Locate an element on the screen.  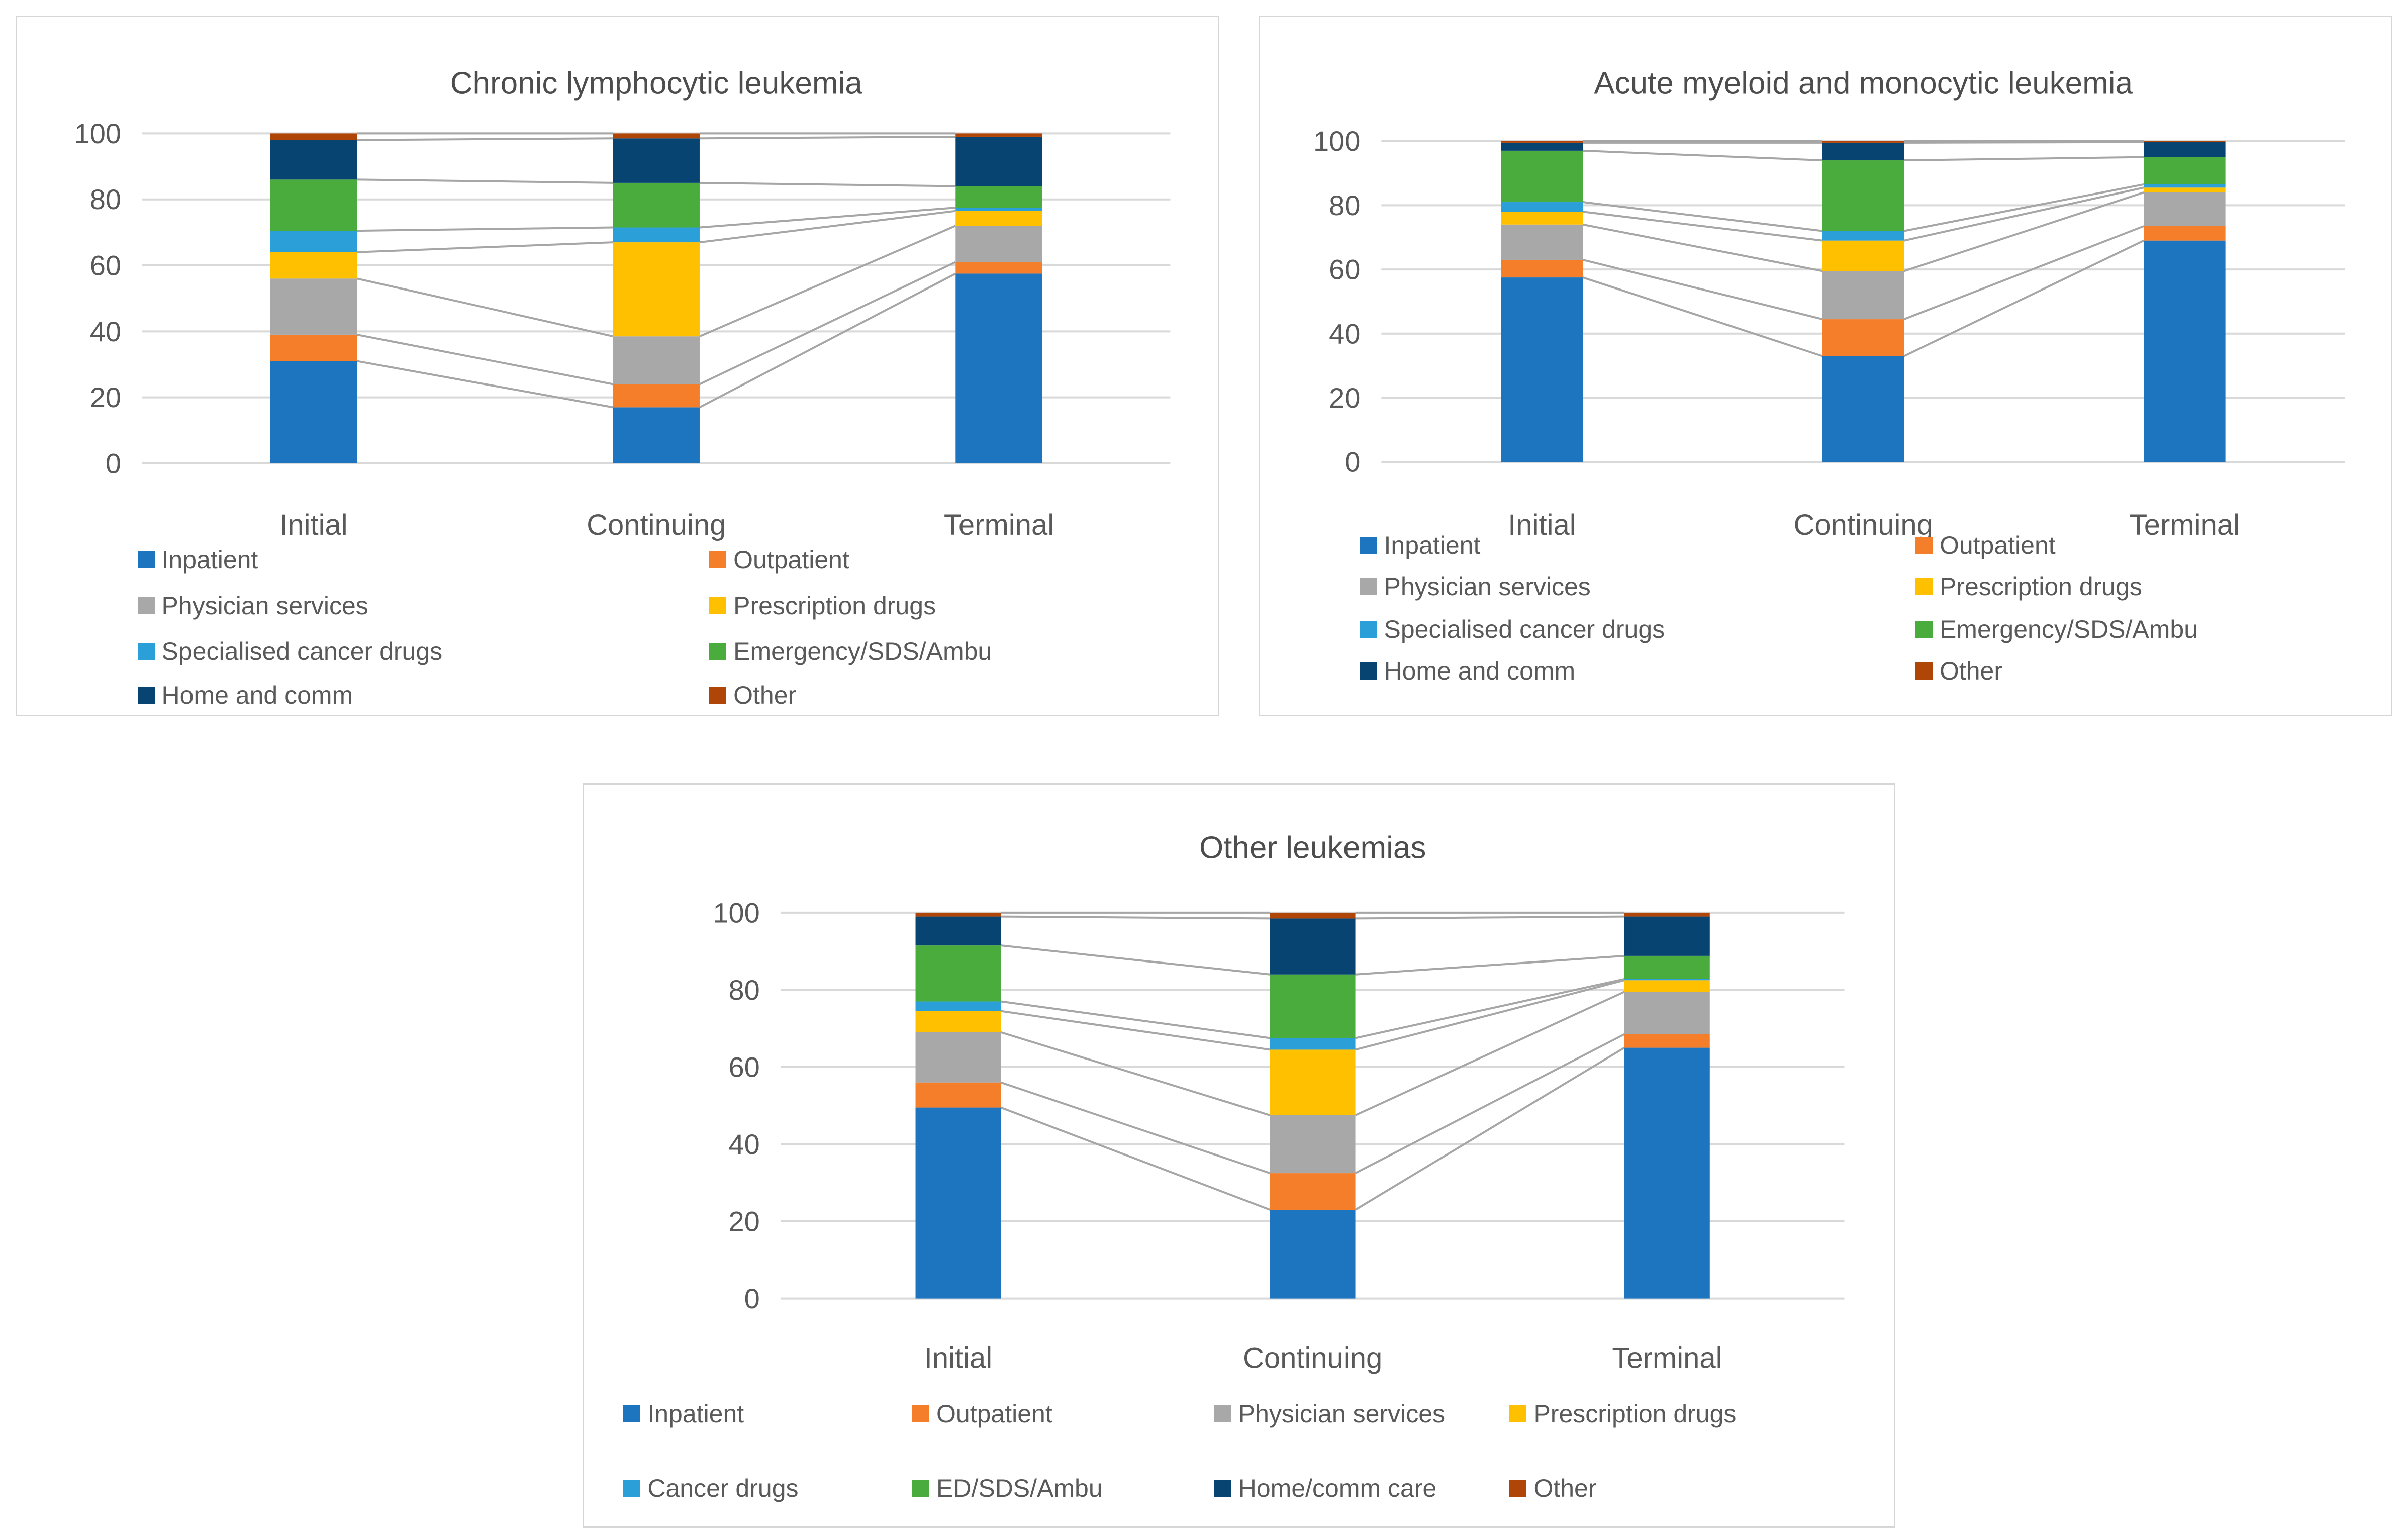
legend-entry: Cancer drugs is located at coordinates (711, 1488).